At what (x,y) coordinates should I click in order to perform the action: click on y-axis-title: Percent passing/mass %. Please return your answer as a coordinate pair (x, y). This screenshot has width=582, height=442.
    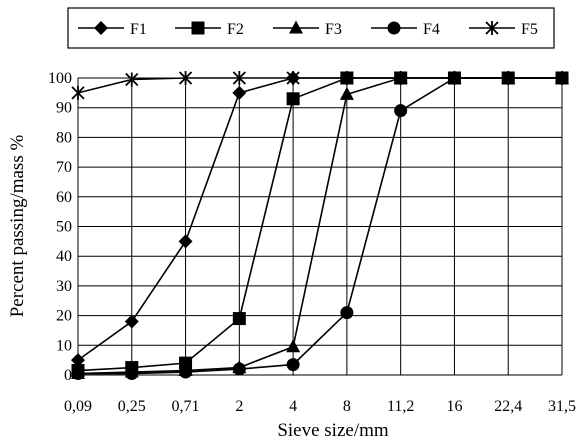
    Looking at the image, I should click on (17, 226).